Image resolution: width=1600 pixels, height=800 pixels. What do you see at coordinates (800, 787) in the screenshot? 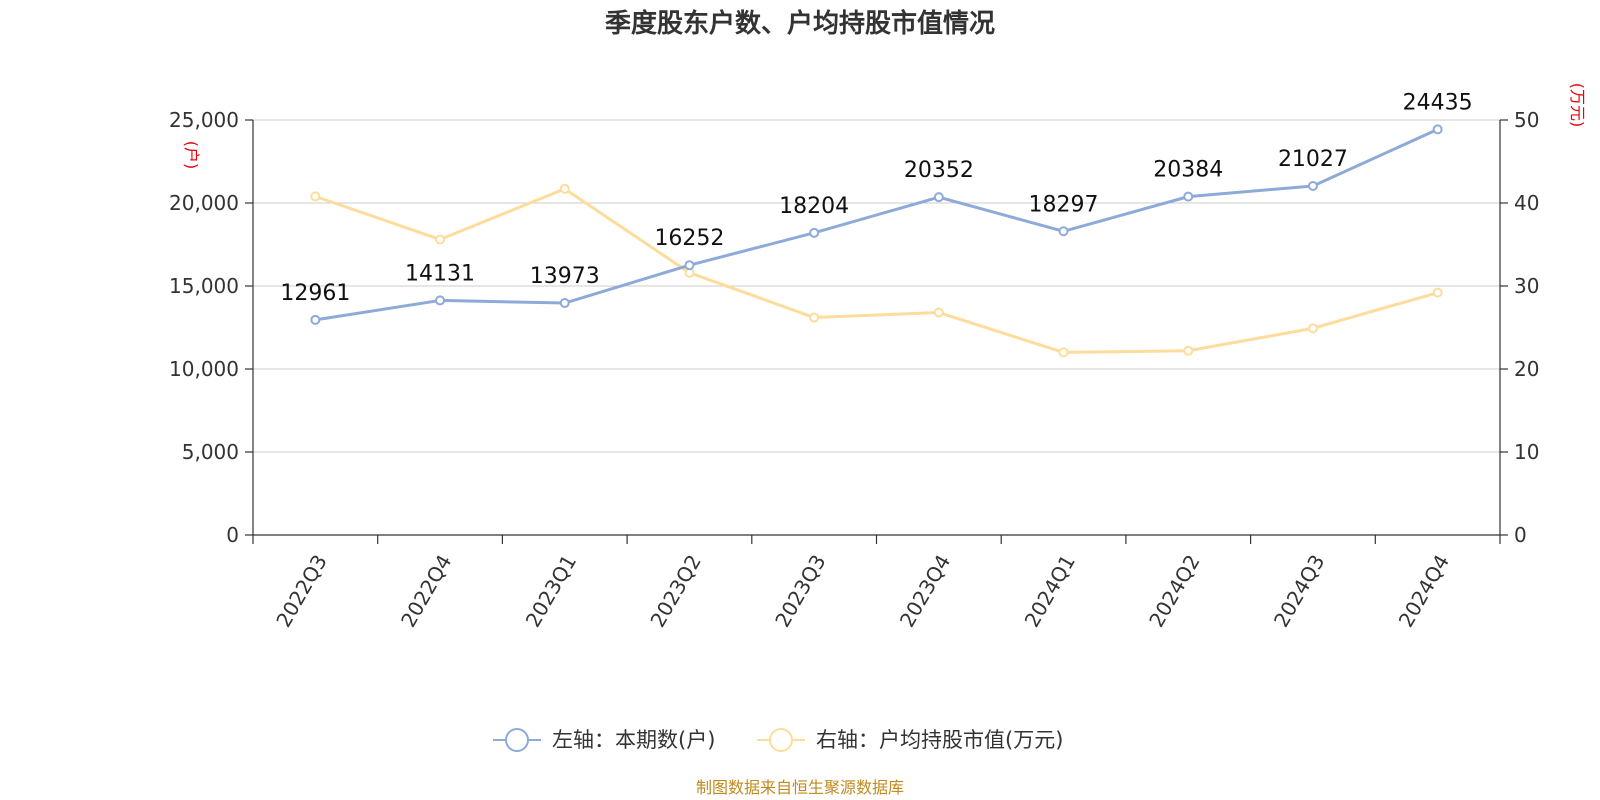
I see `source-note: 制图数据来自恒生聚源数据库` at bounding box center [800, 787].